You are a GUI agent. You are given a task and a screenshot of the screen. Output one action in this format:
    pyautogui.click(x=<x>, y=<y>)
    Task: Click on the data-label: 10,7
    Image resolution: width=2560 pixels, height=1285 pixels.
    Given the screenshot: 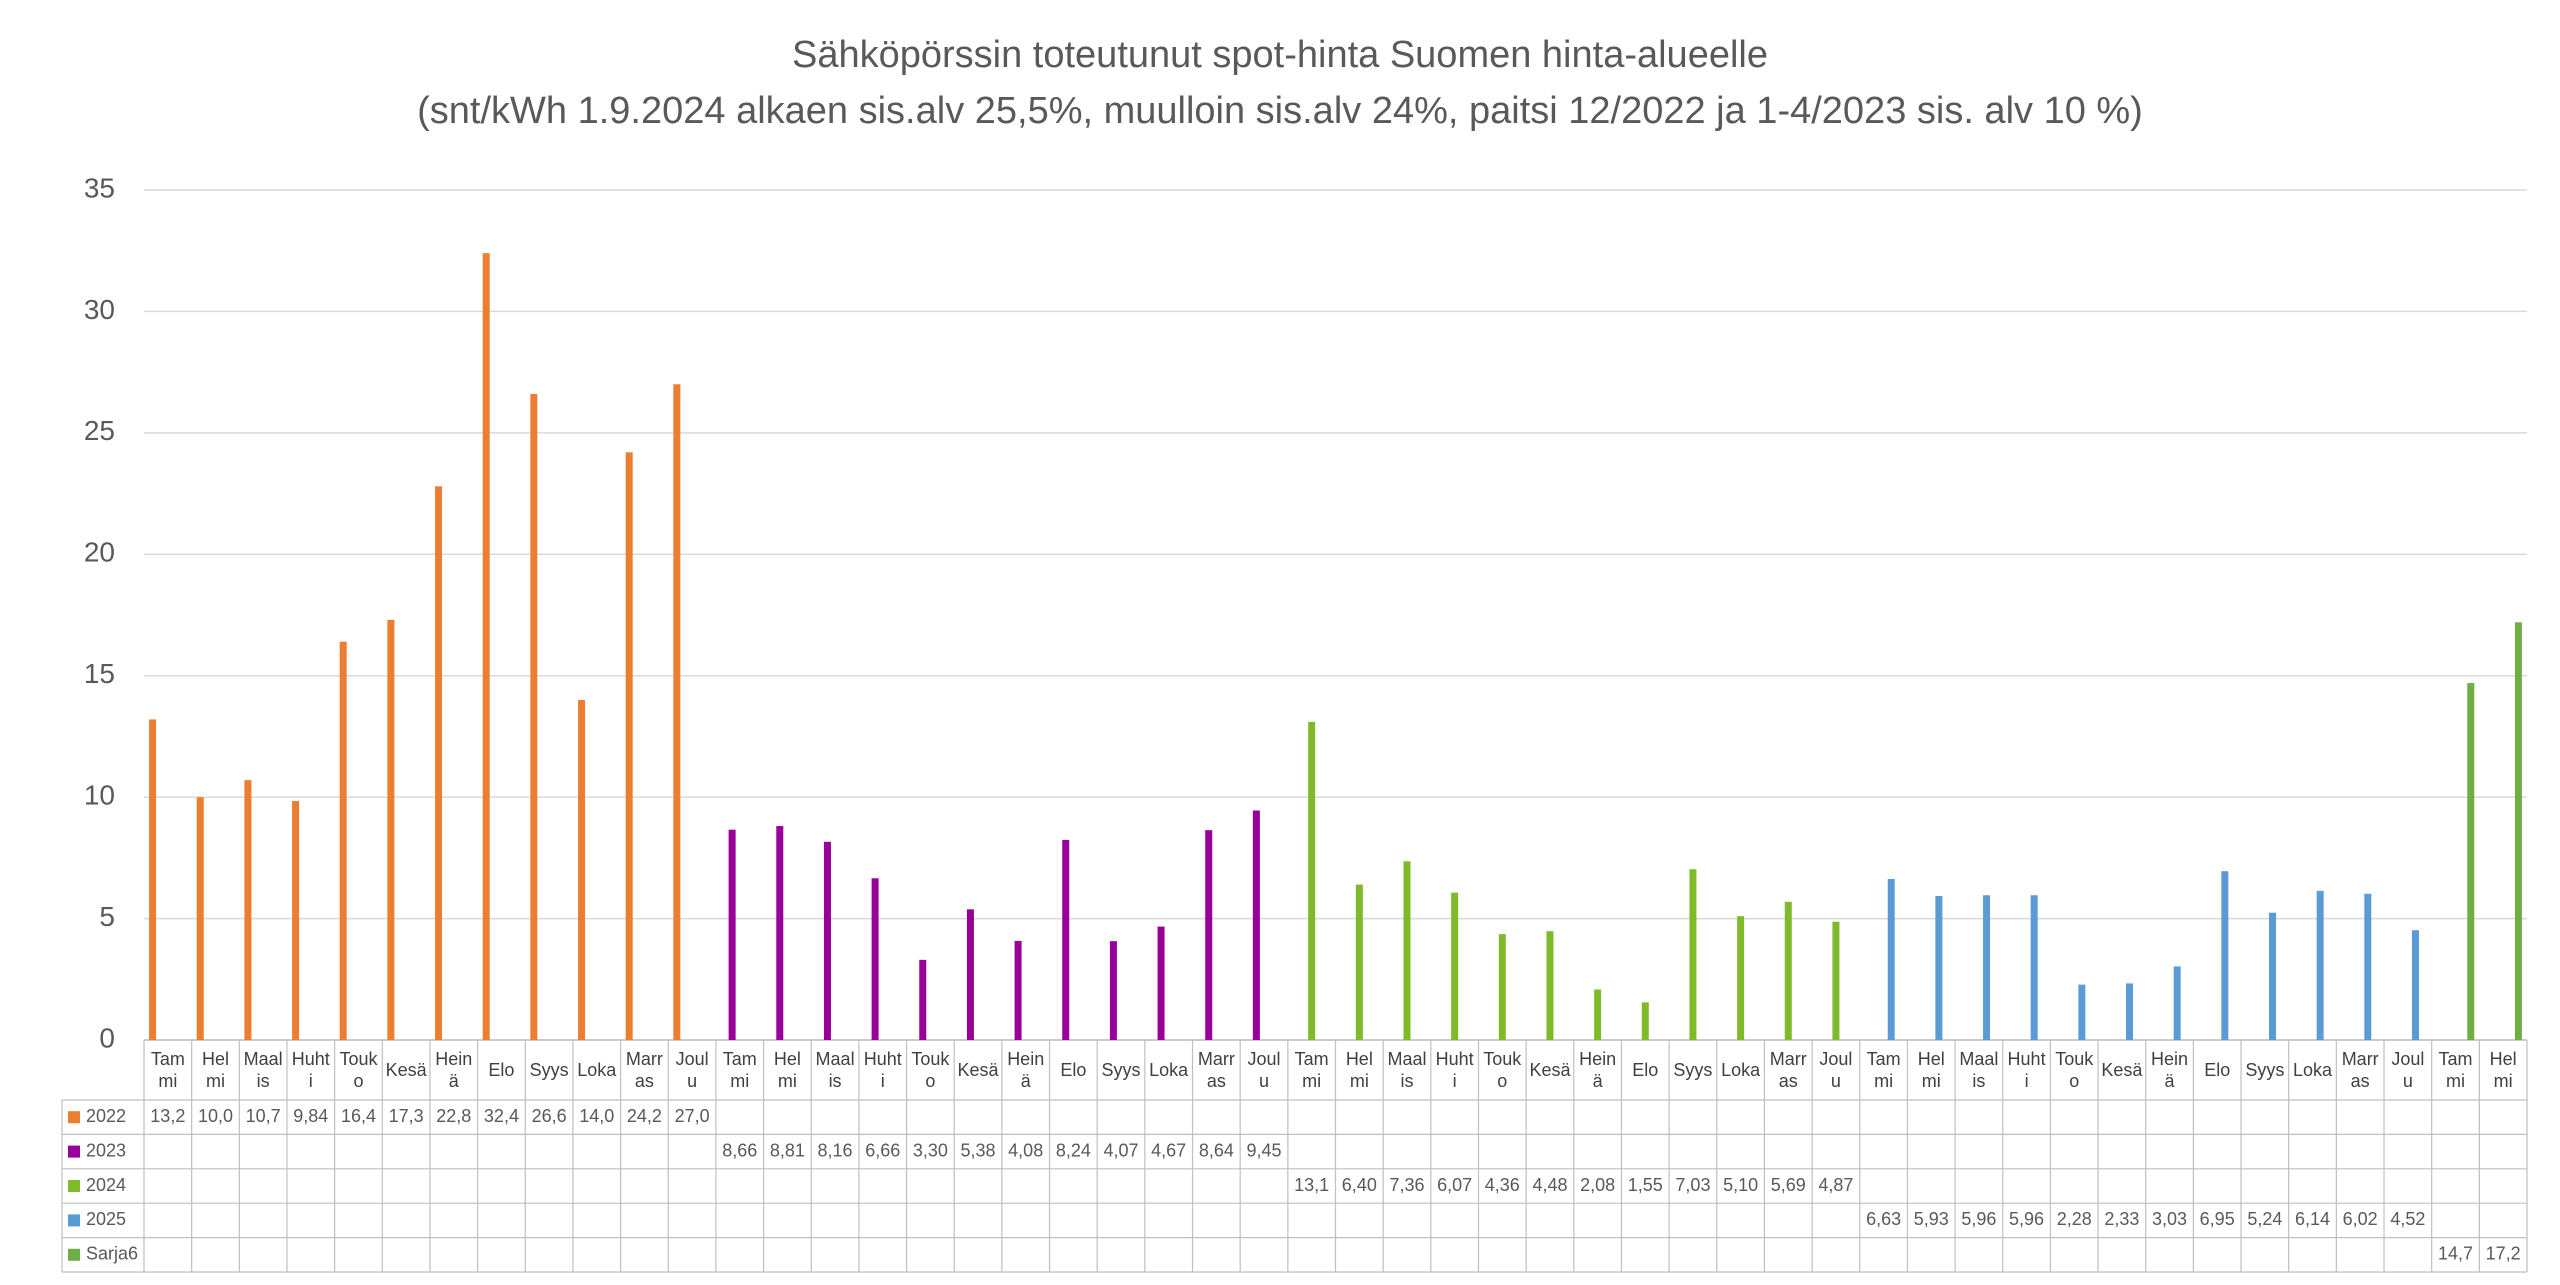 What is the action you would take?
    pyautogui.click(x=263, y=1116)
    